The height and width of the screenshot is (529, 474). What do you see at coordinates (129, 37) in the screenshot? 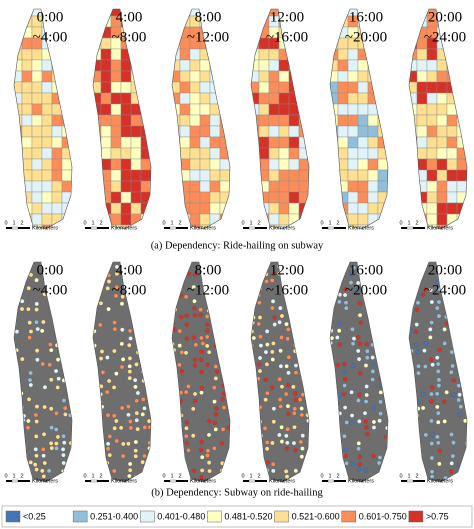
I see `time-end: ~8:00` at bounding box center [129, 37].